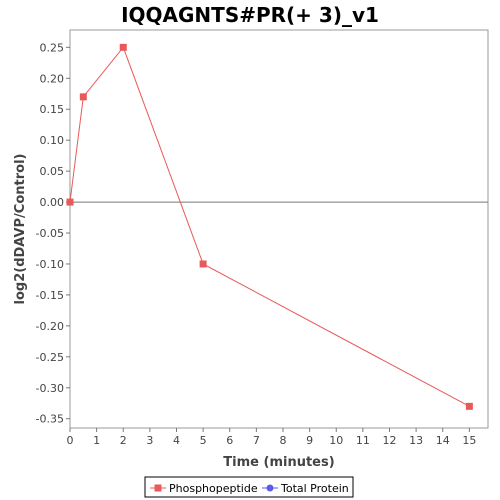  What do you see at coordinates (52, 78) in the screenshot?
I see `y-tick-label: 0.20` at bounding box center [52, 78].